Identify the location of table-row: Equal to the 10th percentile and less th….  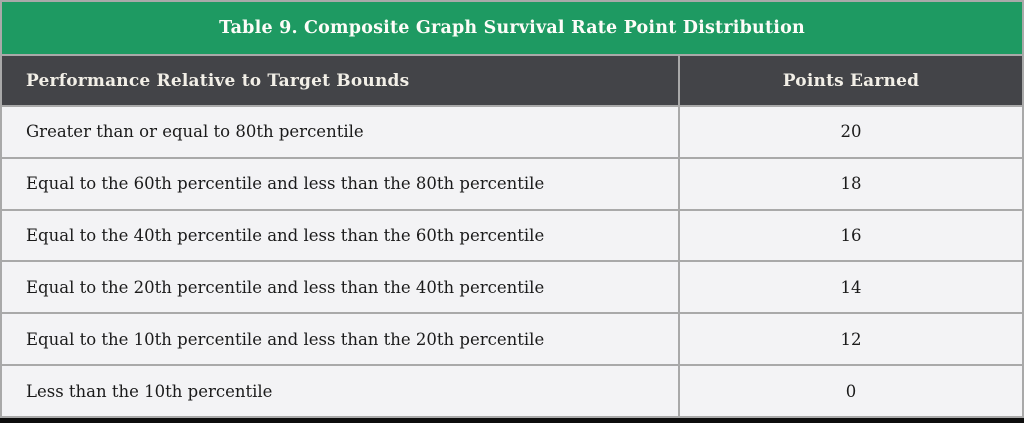
(512, 339).